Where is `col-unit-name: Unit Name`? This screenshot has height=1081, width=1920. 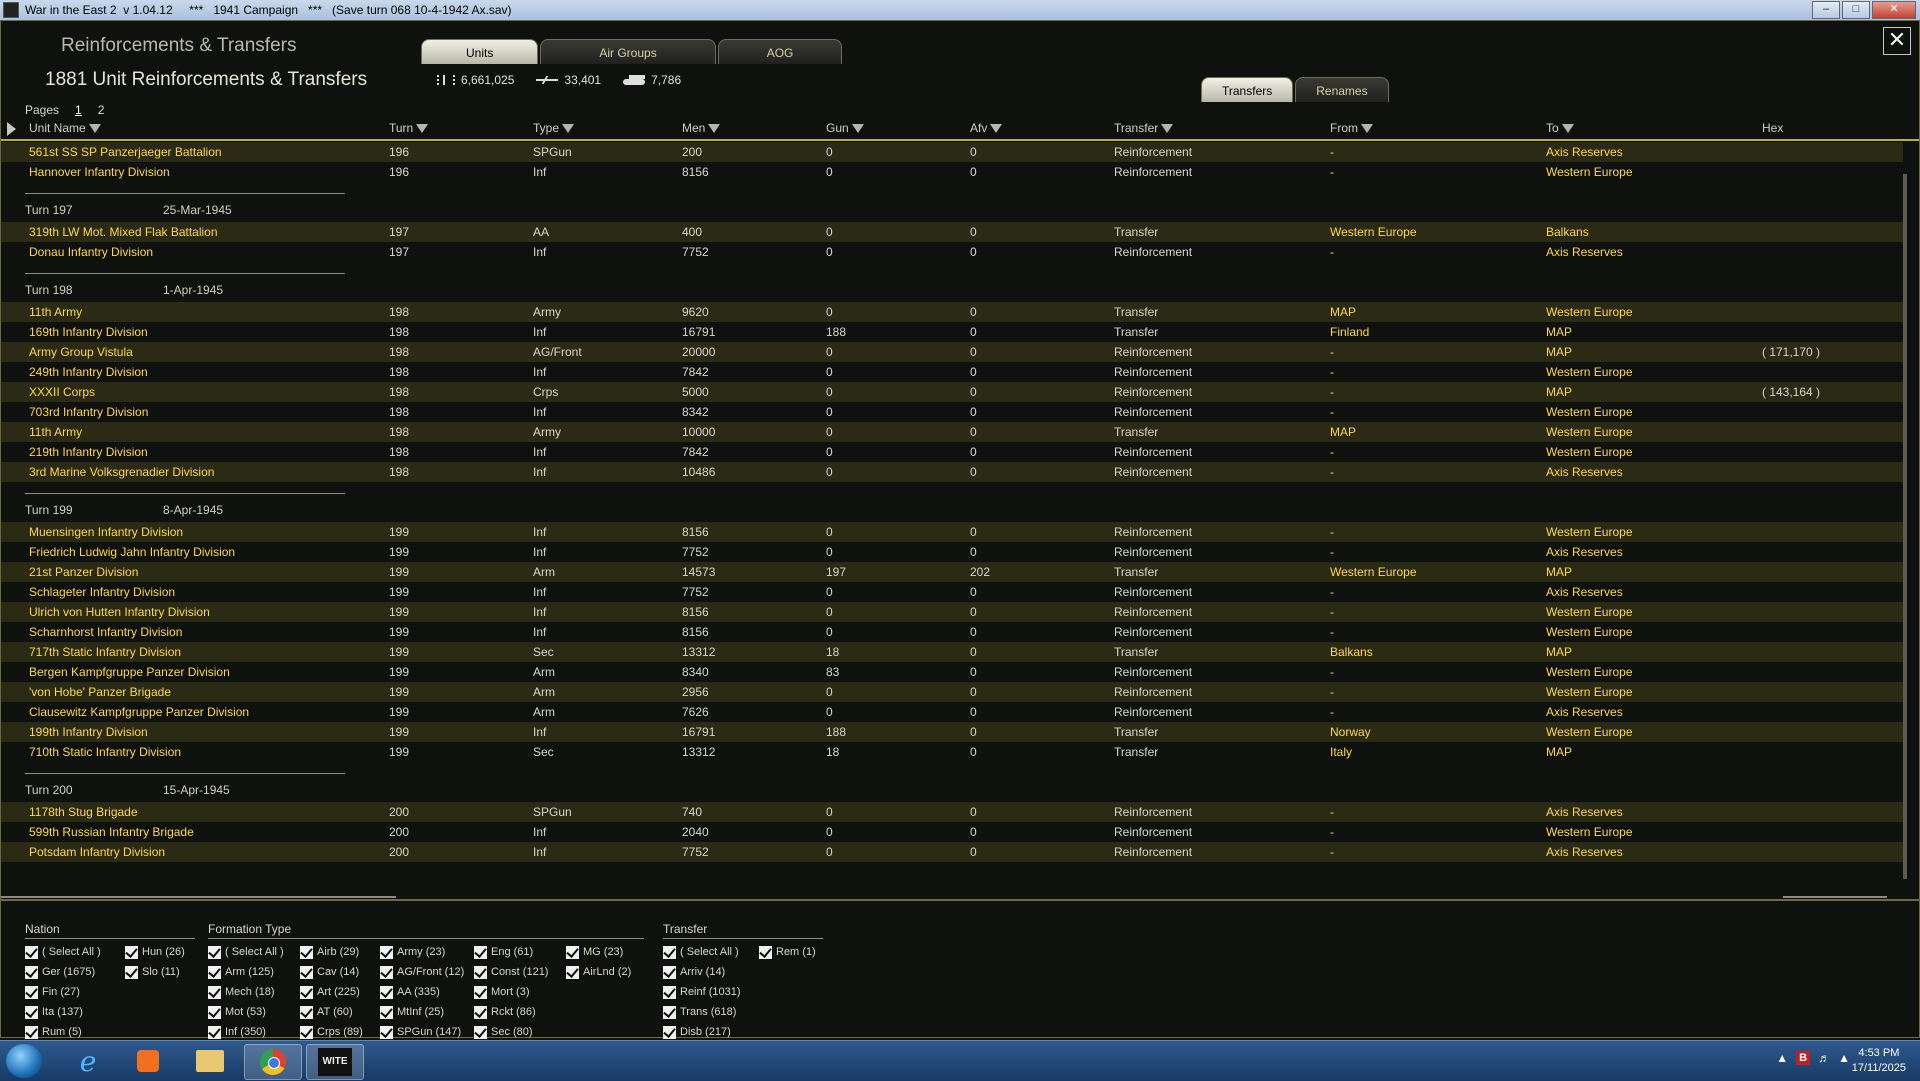 col-unit-name: Unit Name is located at coordinates (65, 128).